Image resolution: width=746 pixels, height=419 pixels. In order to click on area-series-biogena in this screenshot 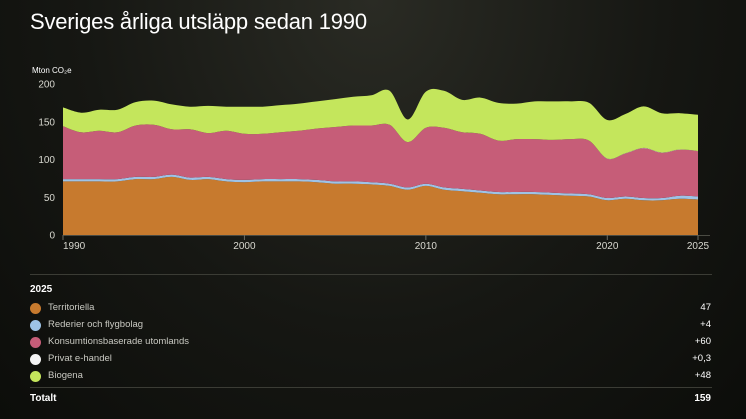, I will do `click(380, 123)`.